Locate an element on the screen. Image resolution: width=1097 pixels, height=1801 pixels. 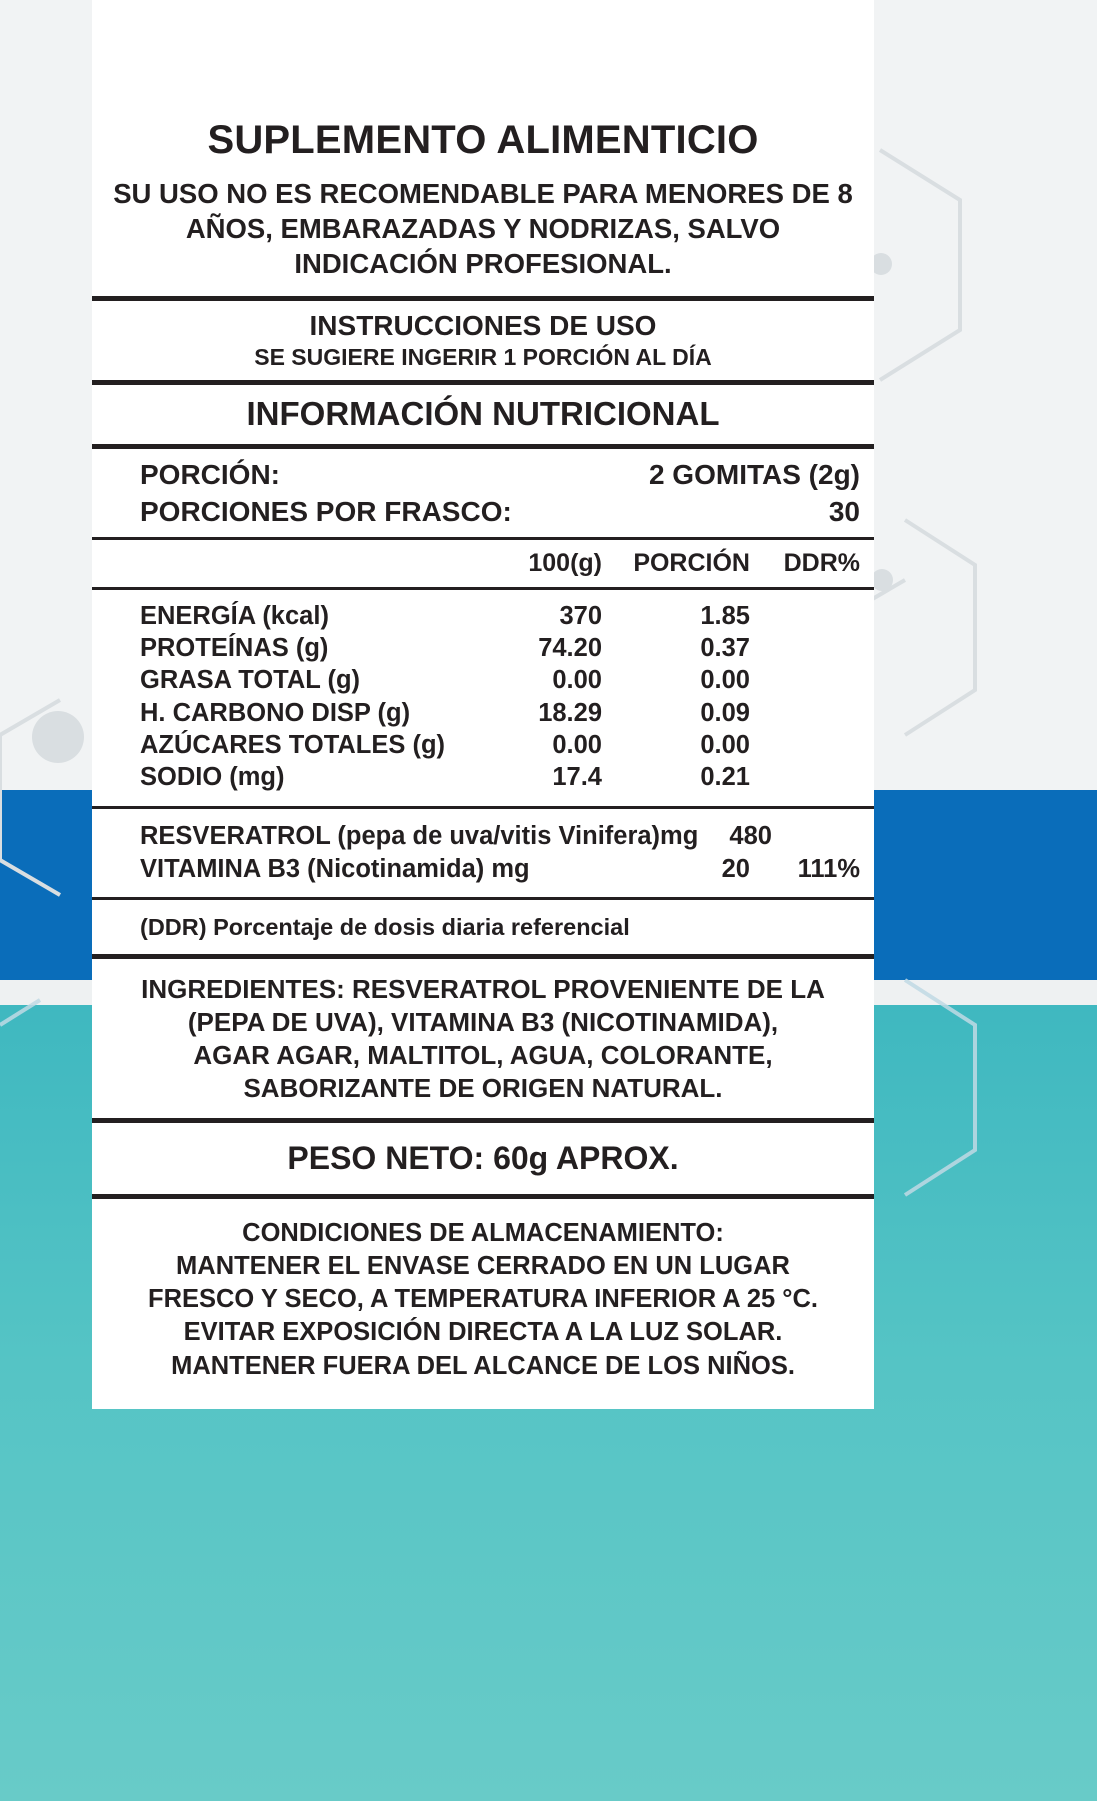
nutrient-name: ENERGÍA (kcal) is located at coordinates (234, 615).